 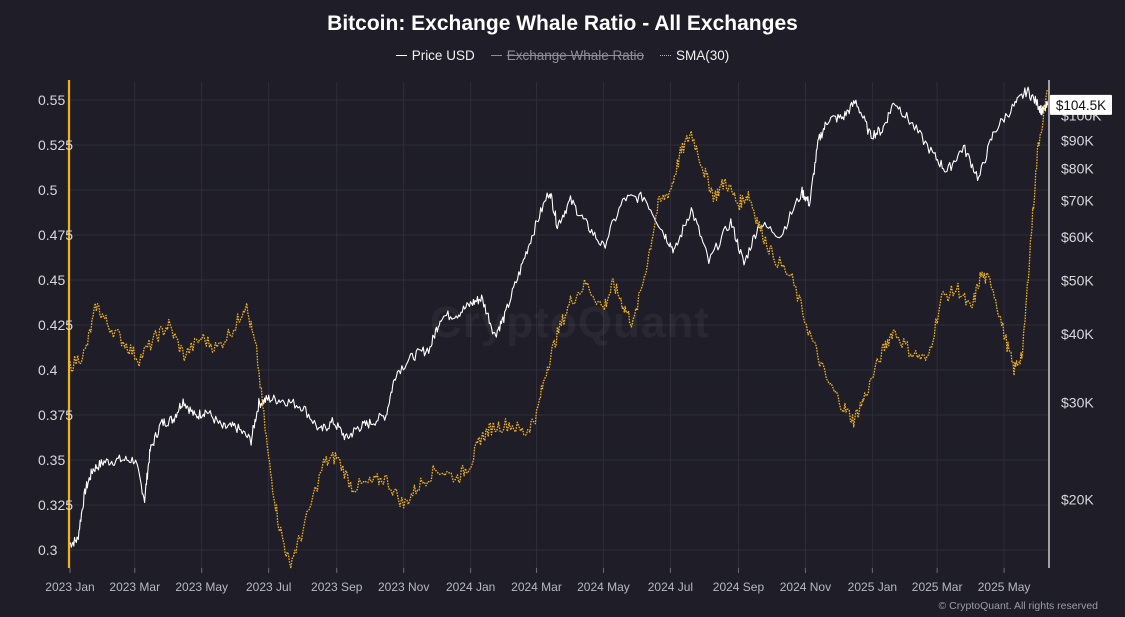 I want to click on left-tick-label: 0.525, so click(x=55, y=145).